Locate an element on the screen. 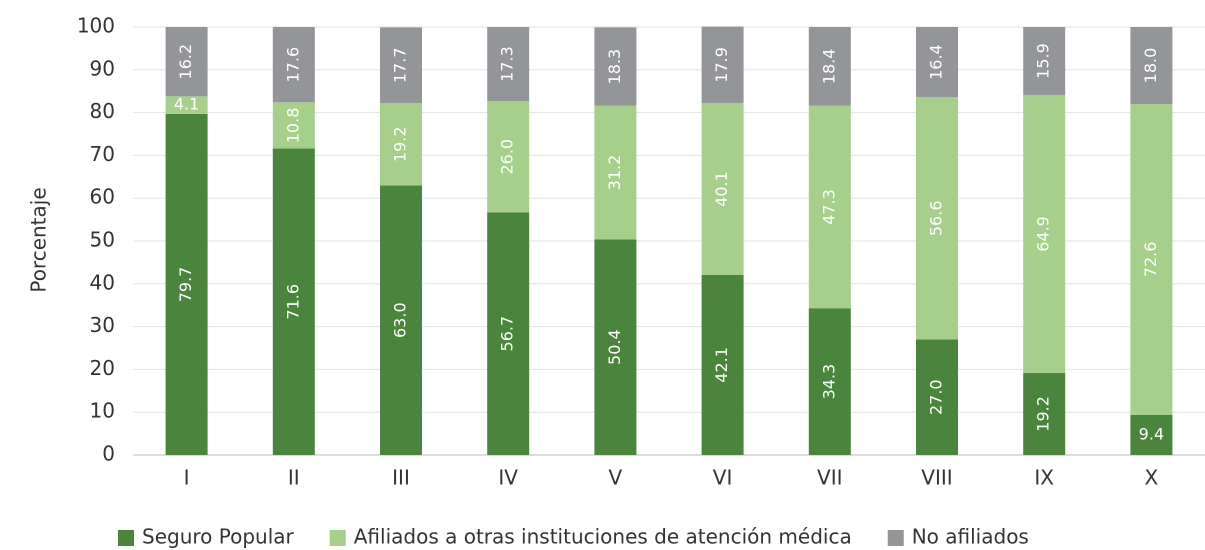 This screenshot has height=550, width=1205. data-label: 72.6 is located at coordinates (1150, 260).